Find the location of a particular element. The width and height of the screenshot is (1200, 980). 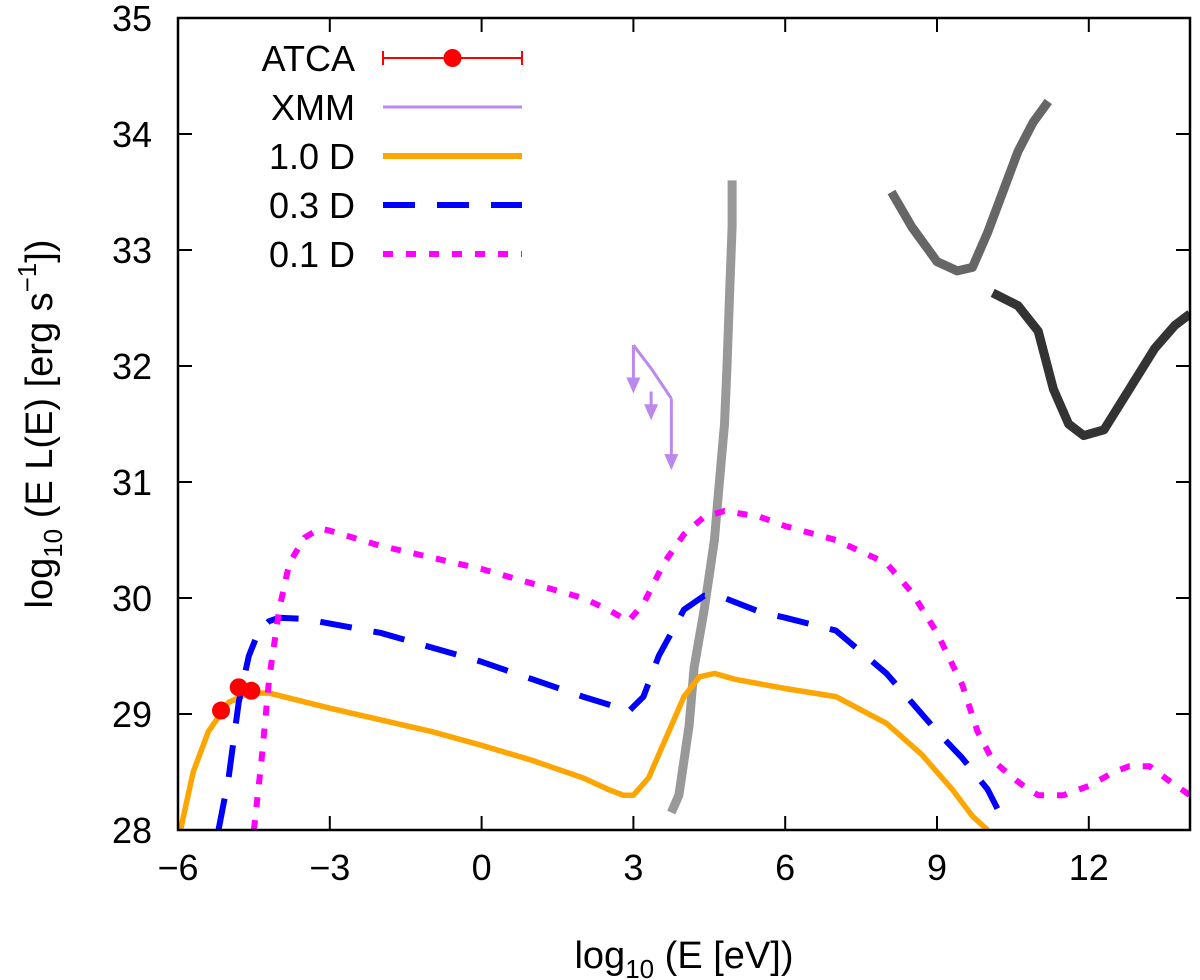

y-tick-label: 33 is located at coordinates (132, 250).